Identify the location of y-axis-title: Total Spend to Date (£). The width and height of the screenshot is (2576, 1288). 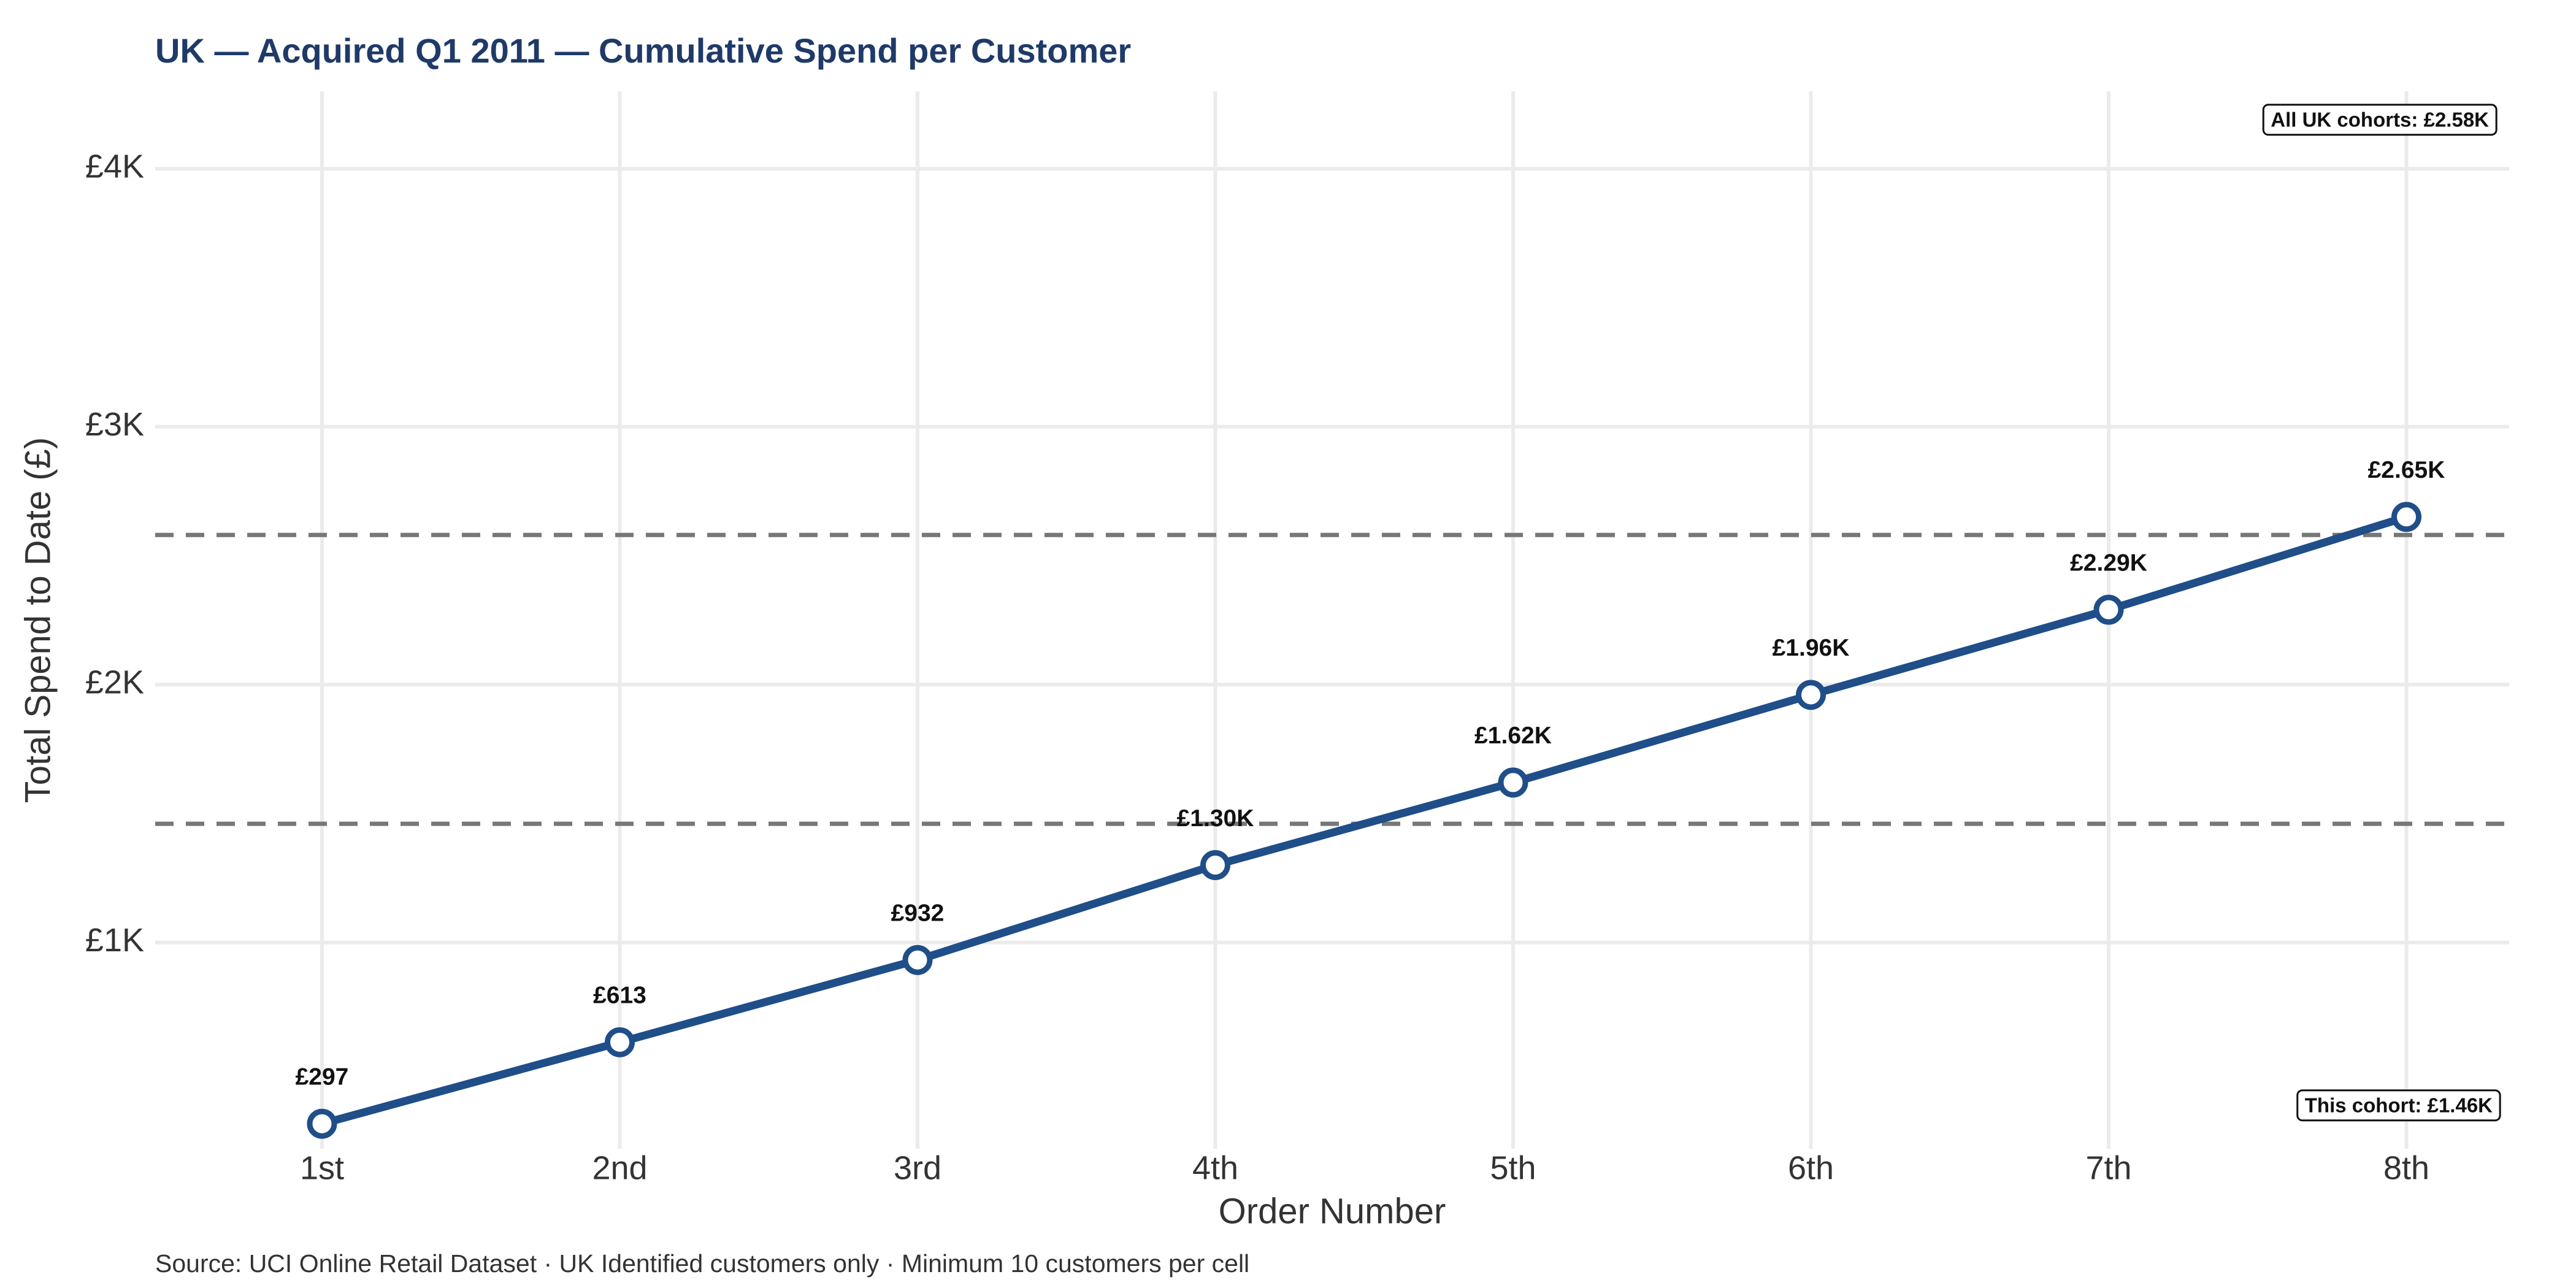
(38, 620).